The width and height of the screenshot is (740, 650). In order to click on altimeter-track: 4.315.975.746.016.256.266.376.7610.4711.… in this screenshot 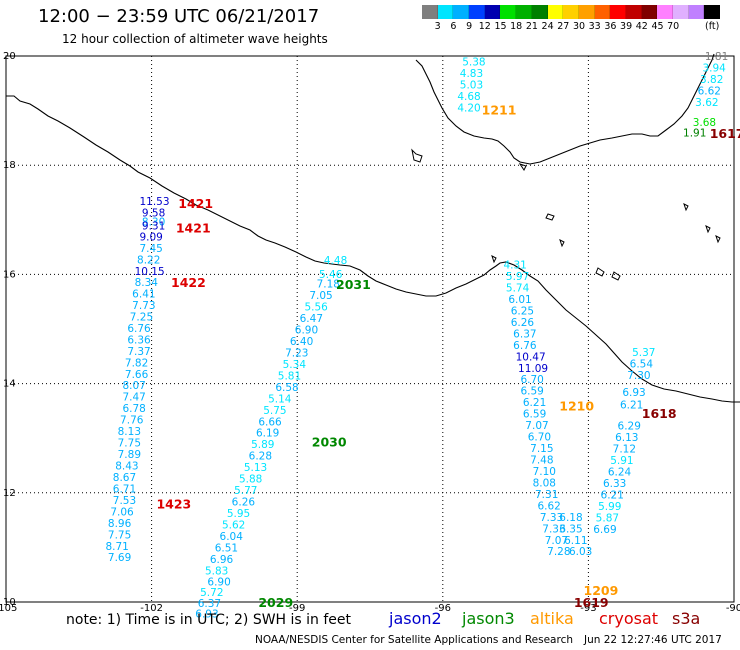, I will do `click(536, 409)`.